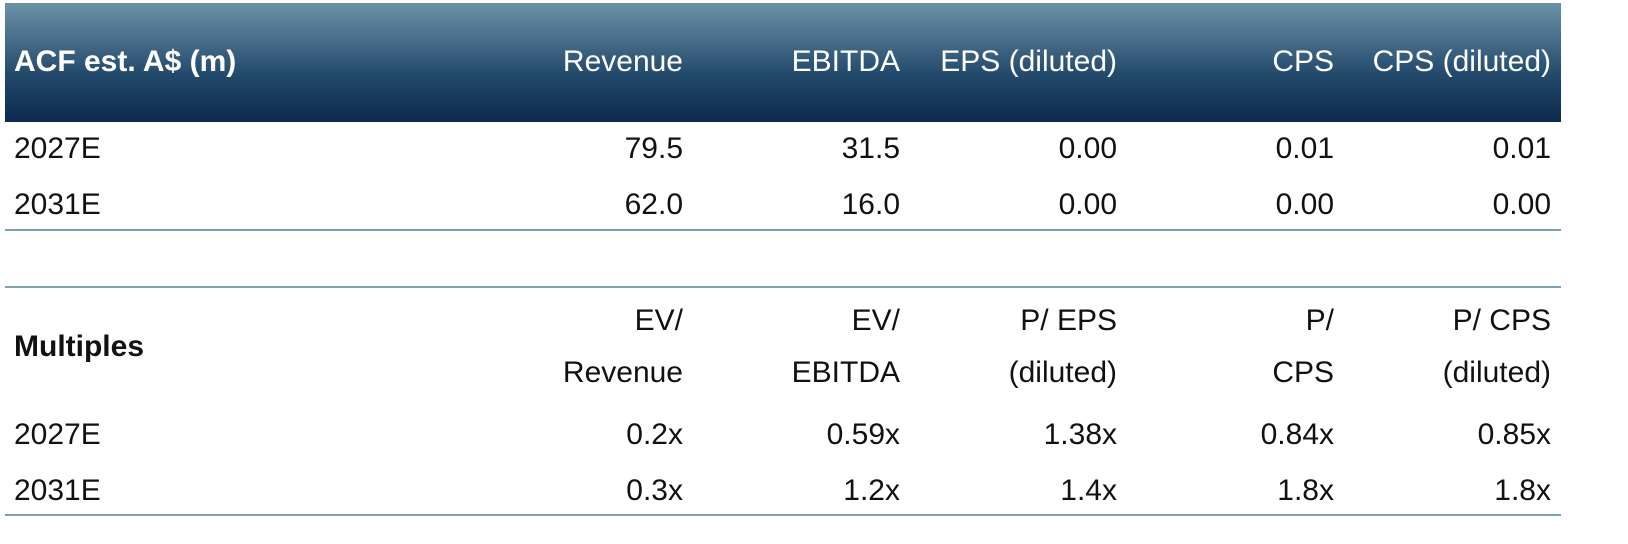 The width and height of the screenshot is (1628, 544). I want to click on cell: 1.38x, so click(1080, 434).